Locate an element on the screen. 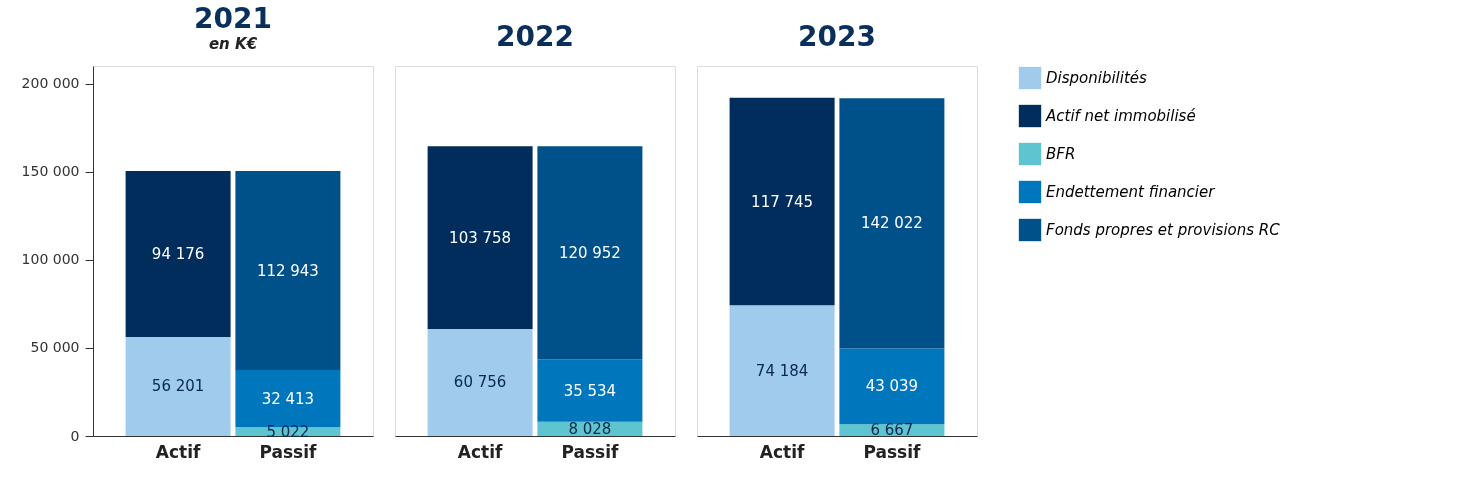 This screenshot has height=490, width=1472. legend-label: Endettement financier is located at coordinates (1131, 192).